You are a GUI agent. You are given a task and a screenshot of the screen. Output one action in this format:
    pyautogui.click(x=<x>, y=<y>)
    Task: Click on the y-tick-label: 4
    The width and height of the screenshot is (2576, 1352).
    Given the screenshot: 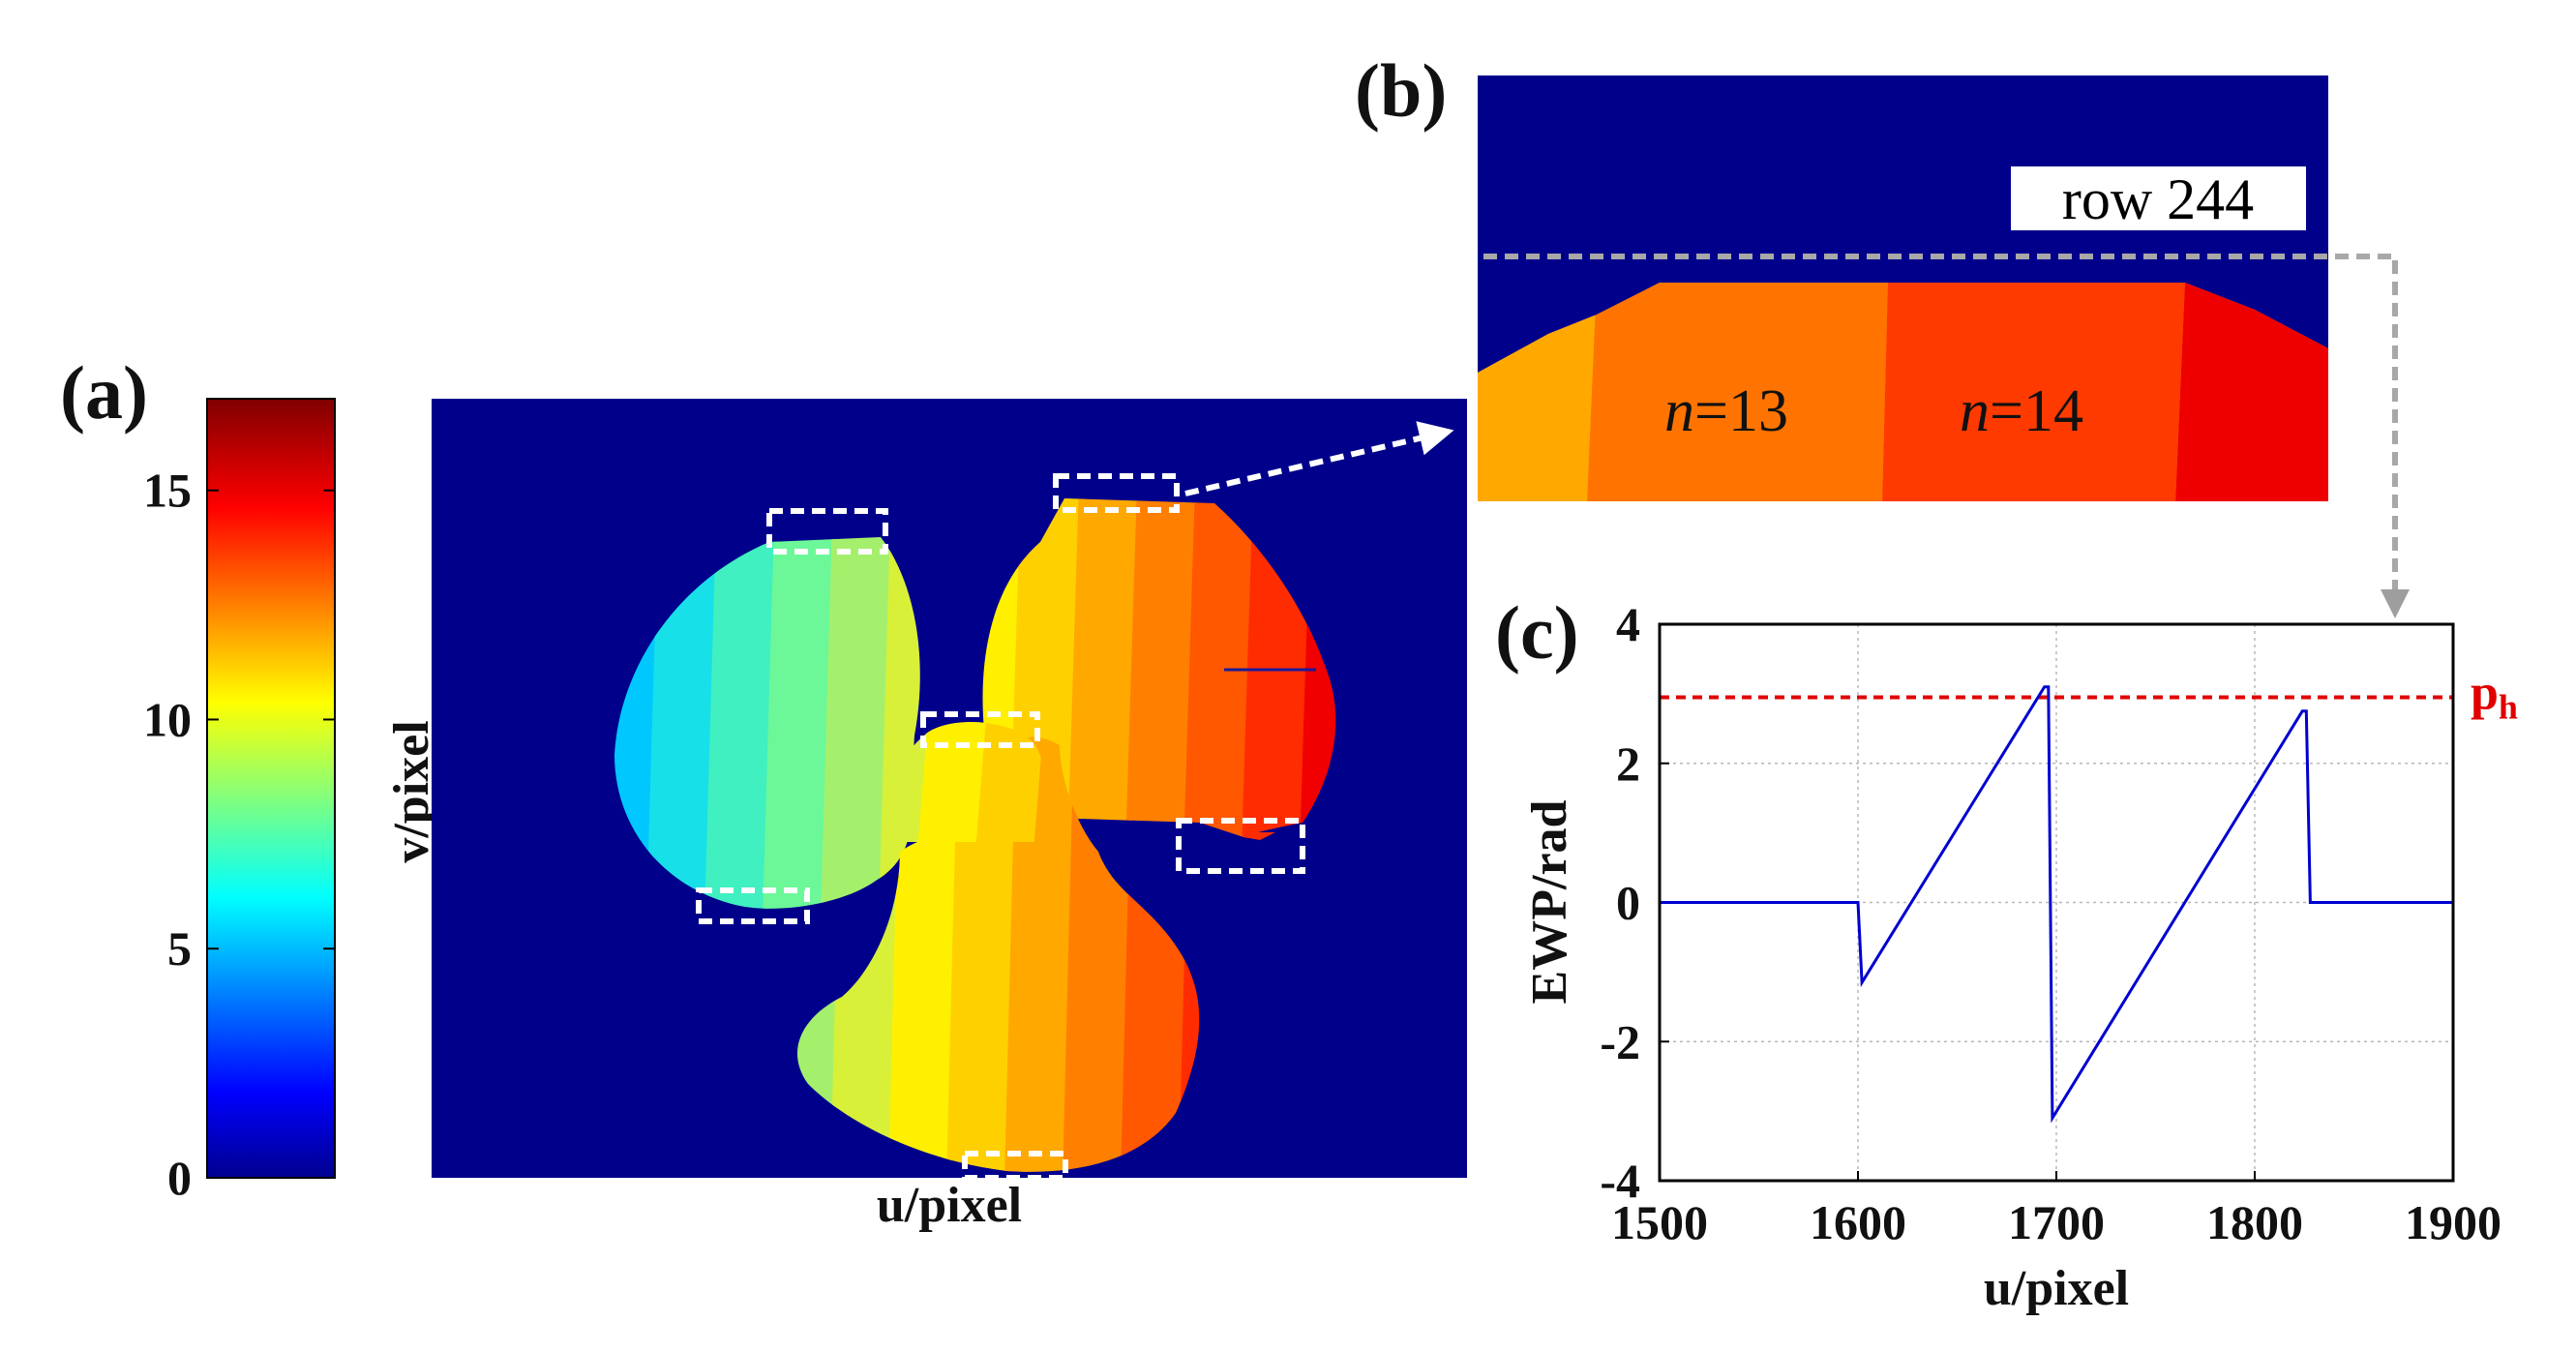 What is the action you would take?
    pyautogui.click(x=1628, y=624)
    